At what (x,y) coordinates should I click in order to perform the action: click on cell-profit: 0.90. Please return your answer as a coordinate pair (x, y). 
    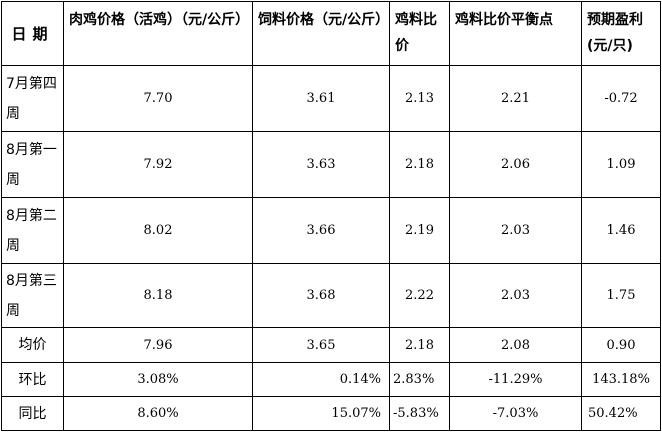
    Looking at the image, I should click on (621, 345).